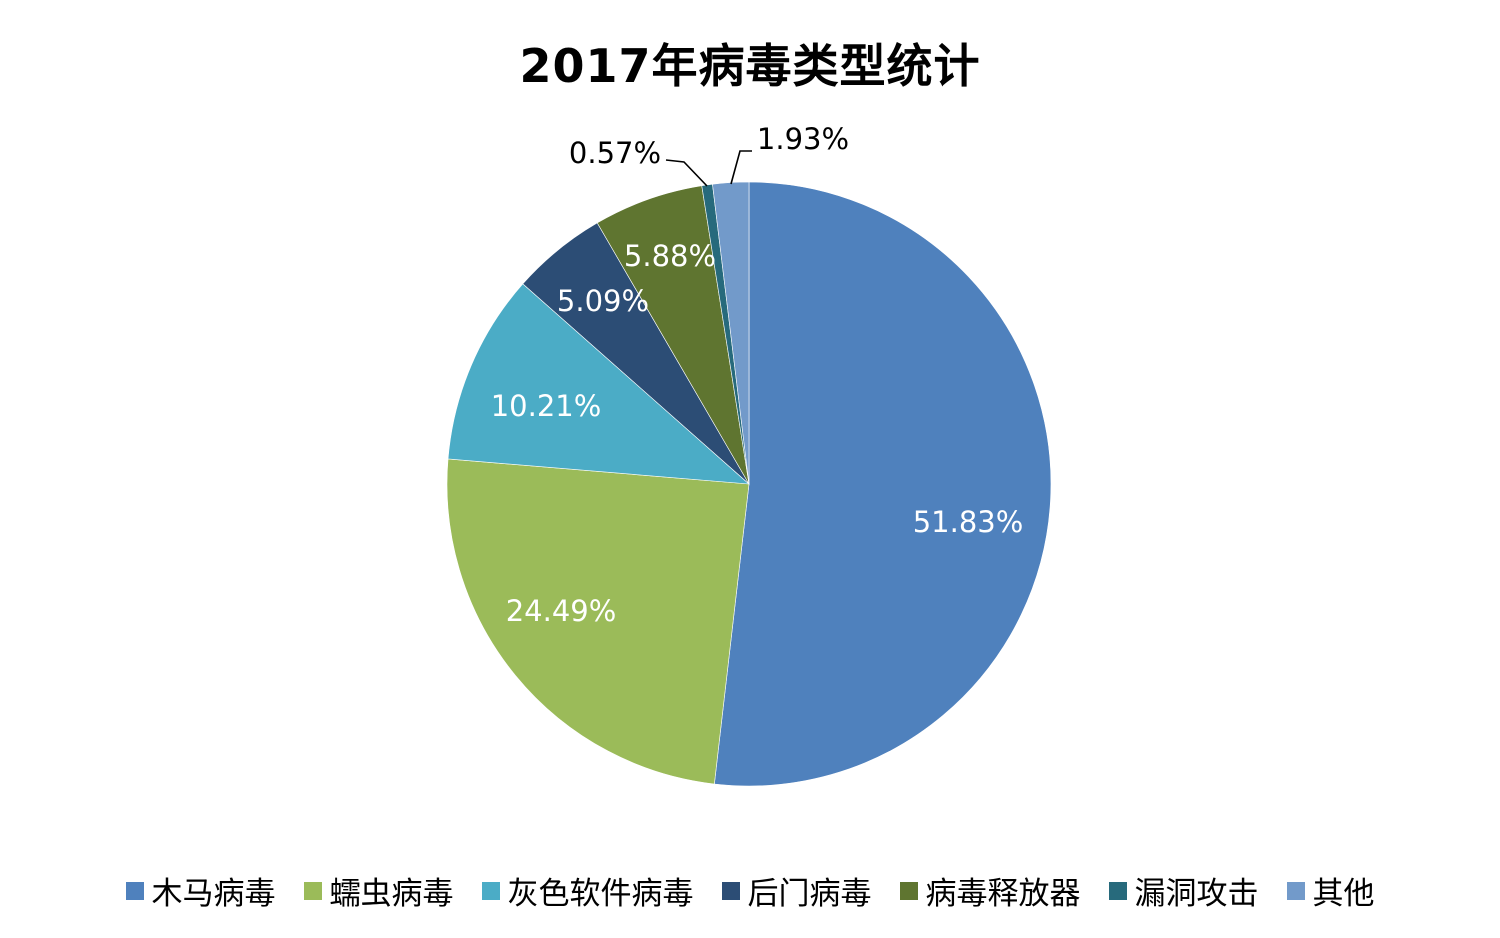 Image resolution: width=1500 pixels, height=938 pixels. What do you see at coordinates (1003, 894) in the screenshot?
I see `legend-label: 病毒释放器` at bounding box center [1003, 894].